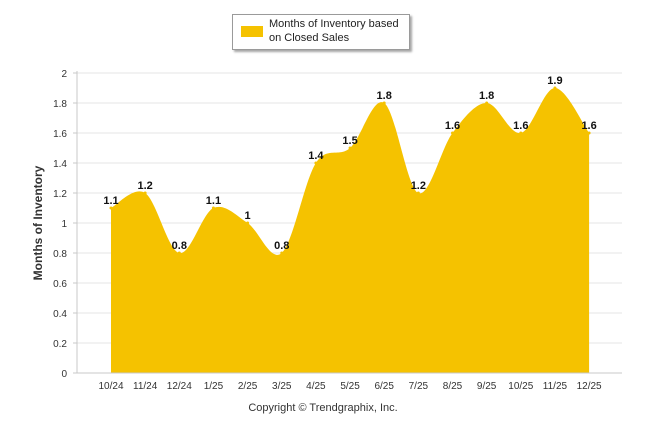 This screenshot has height=434, width=646. I want to click on x-tick-label: 10/25, so click(520, 386).